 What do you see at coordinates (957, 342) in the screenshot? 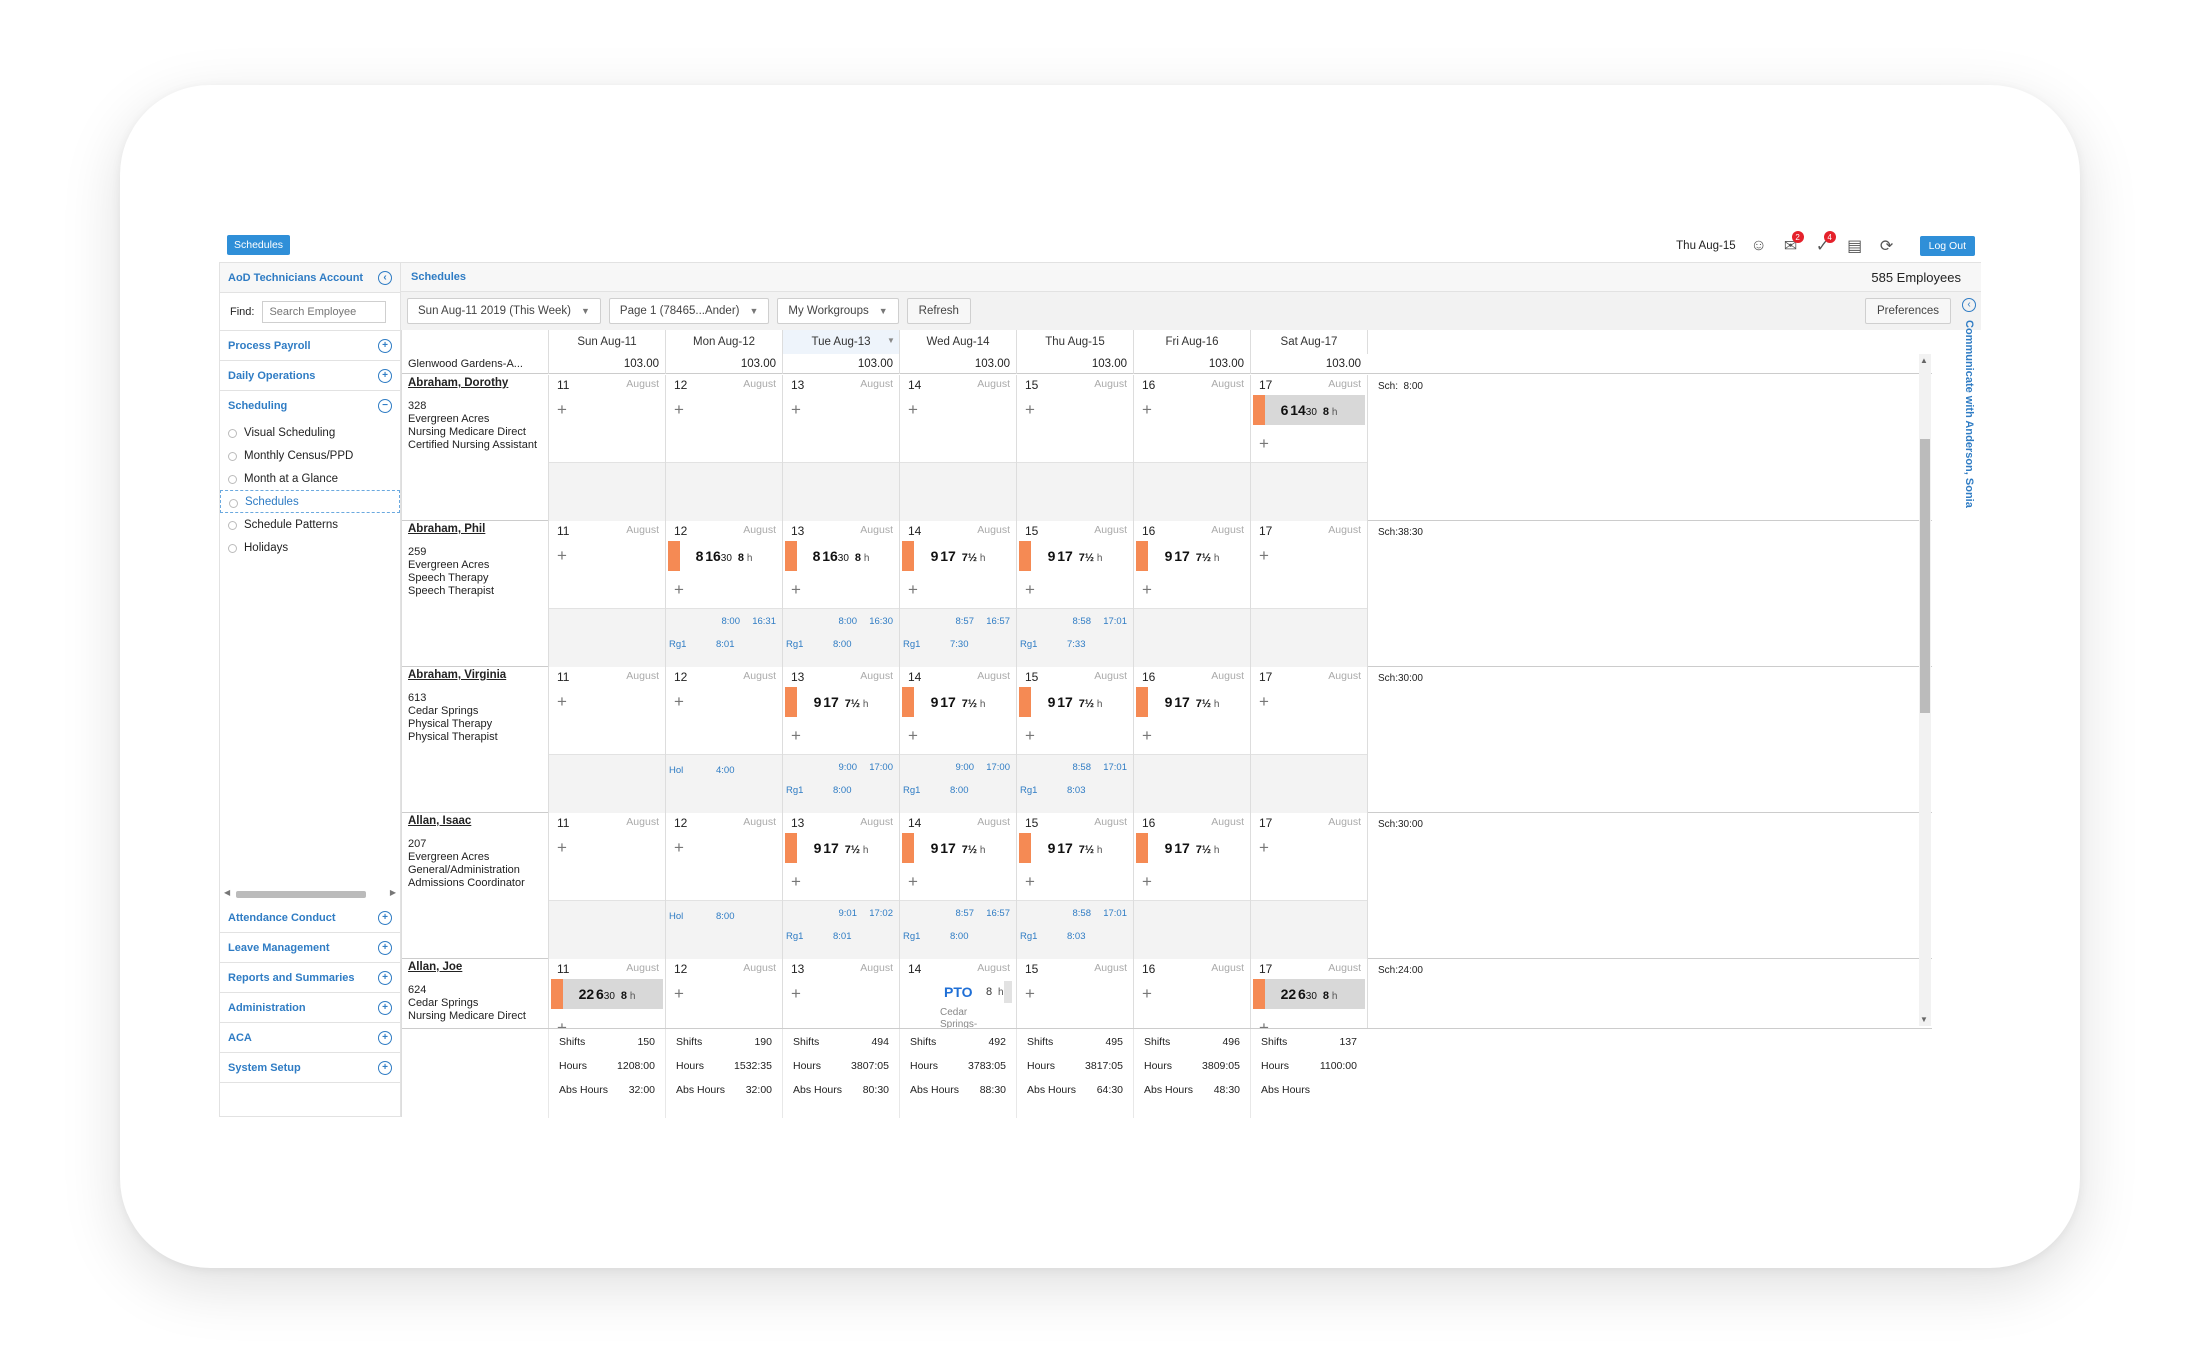
I see `day-header-3: Wed Aug-14` at bounding box center [957, 342].